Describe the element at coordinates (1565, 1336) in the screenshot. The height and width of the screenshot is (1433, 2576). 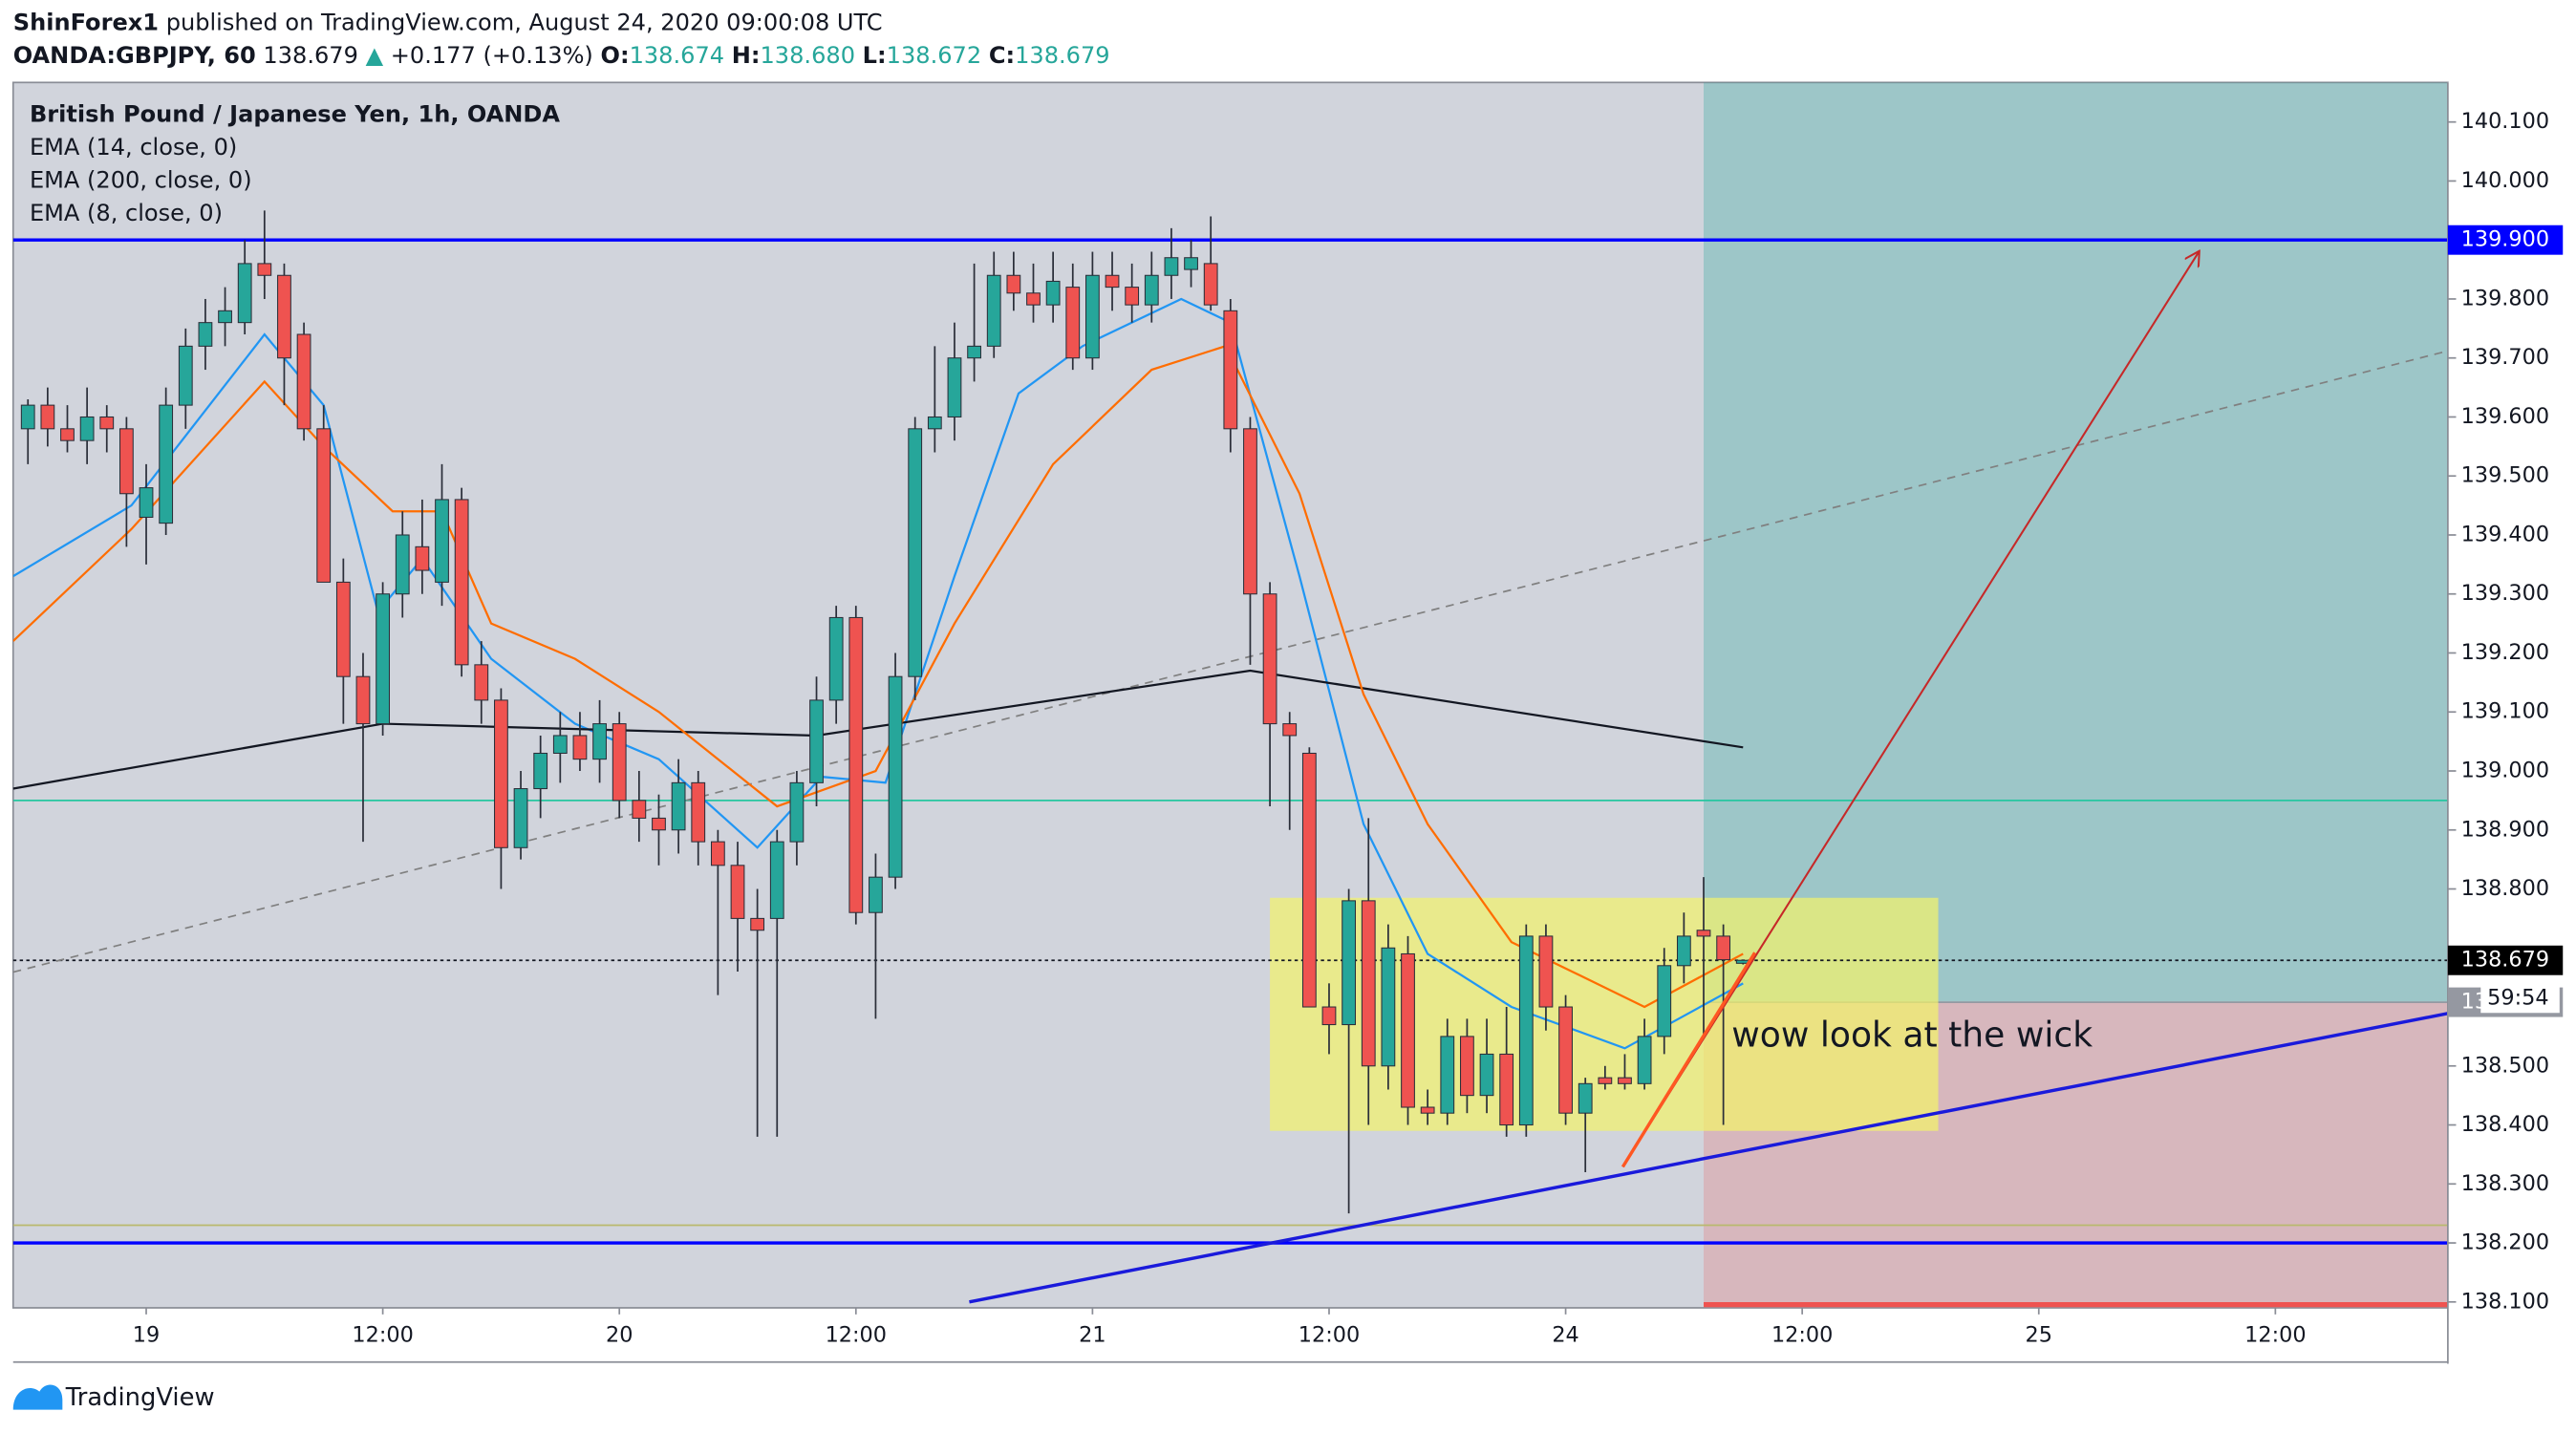
I see `x-tick-label: 24` at that location.